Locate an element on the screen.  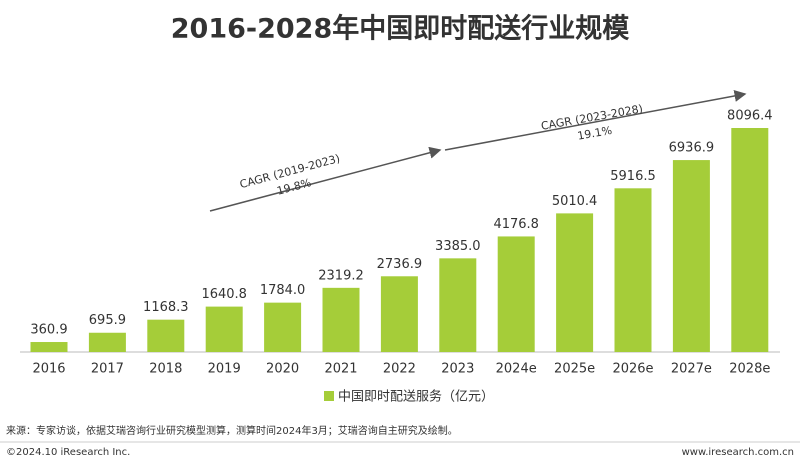
value-label: 5916.5 is located at coordinates (633, 176).